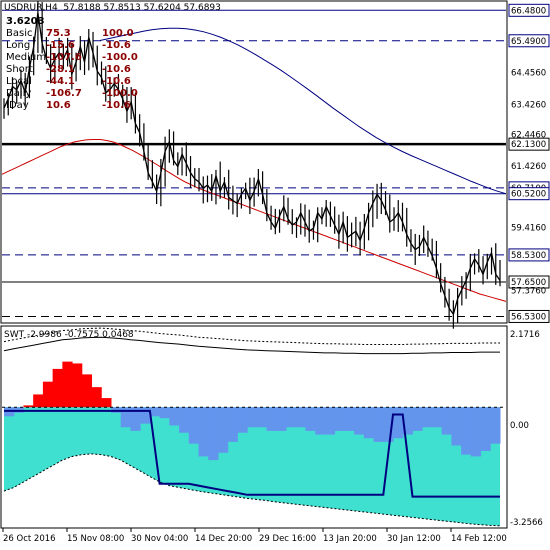 This screenshot has width=550, height=550. I want to click on price-tick-label: 63.4260, so click(528, 105).